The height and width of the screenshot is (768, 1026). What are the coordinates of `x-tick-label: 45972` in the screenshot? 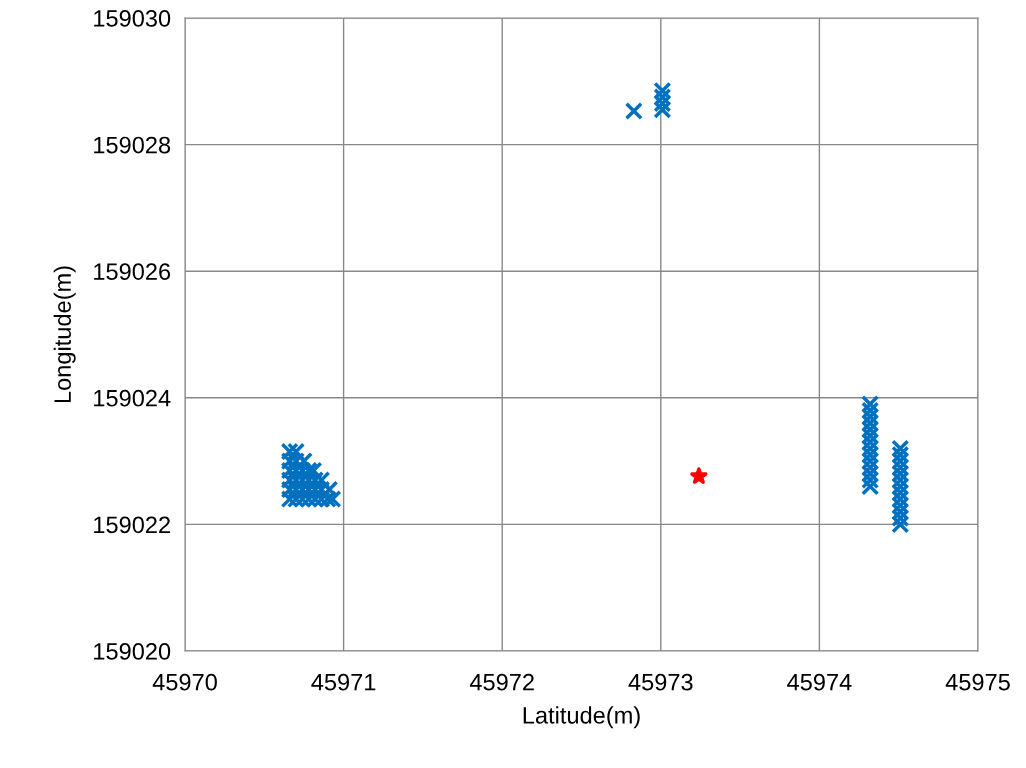 It's located at (501, 682).